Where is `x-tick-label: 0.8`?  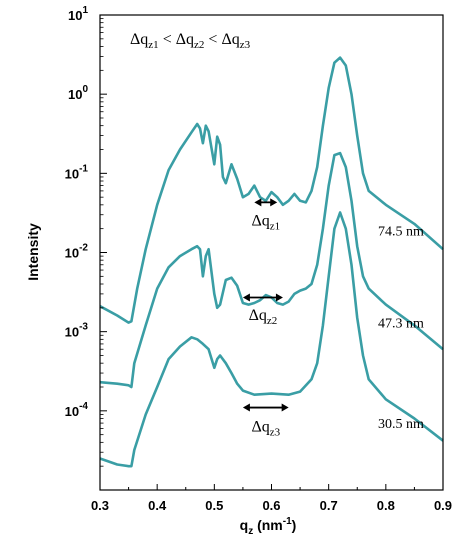 x-tick-label: 0.8 is located at coordinates (386, 505).